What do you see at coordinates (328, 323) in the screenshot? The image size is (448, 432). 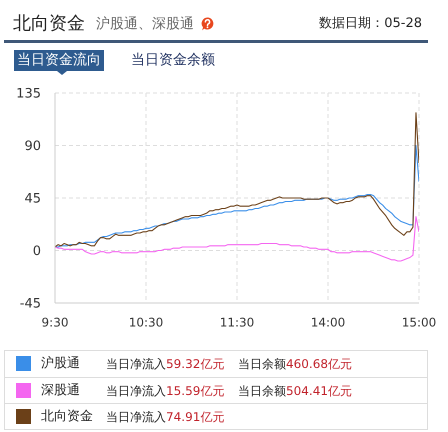 I see `x-tick-label: 14:00` at bounding box center [328, 323].